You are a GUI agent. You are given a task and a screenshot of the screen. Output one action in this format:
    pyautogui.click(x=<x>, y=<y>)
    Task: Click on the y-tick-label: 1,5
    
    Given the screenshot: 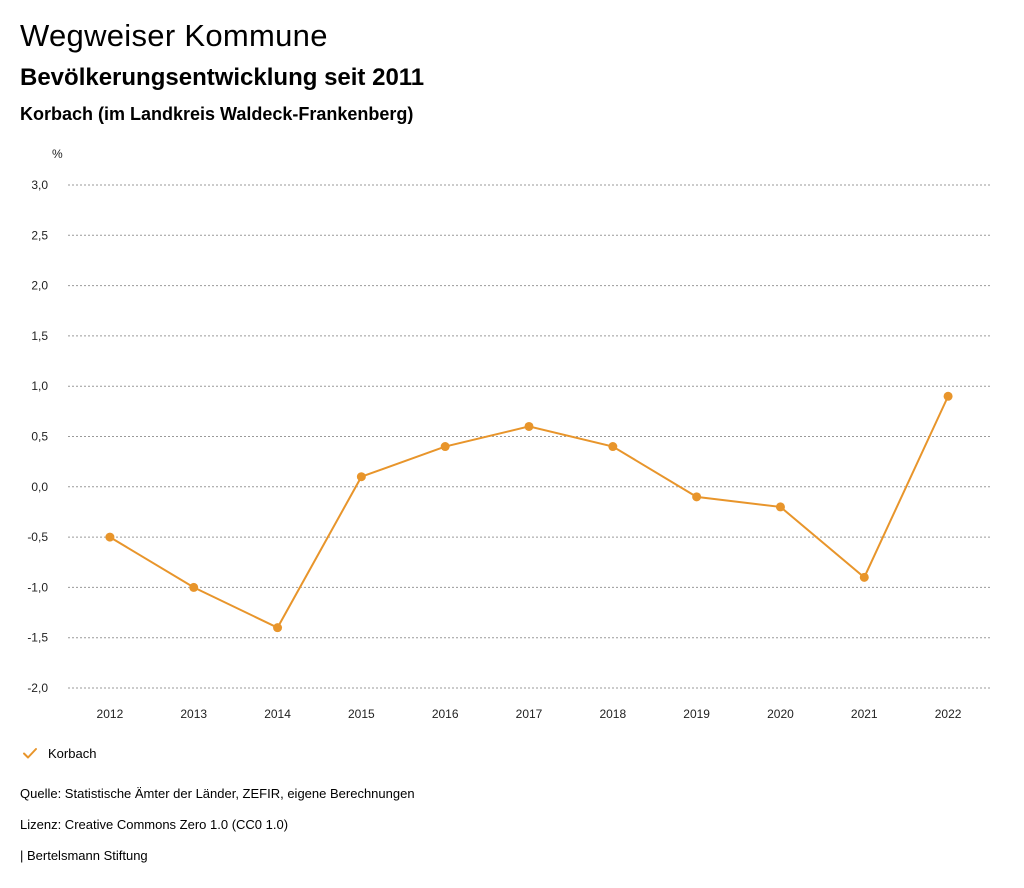 What is the action you would take?
    pyautogui.click(x=39, y=336)
    